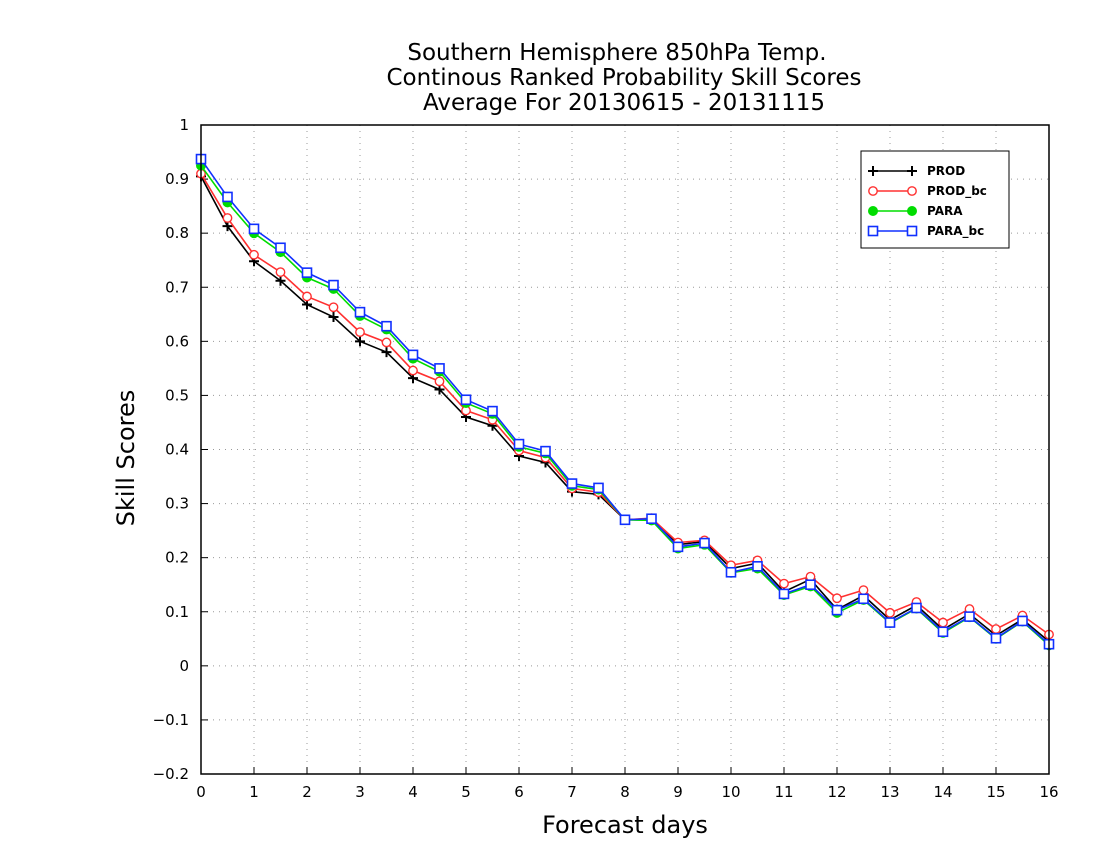 The image size is (1100, 850). What do you see at coordinates (616, 53) in the screenshot?
I see `chart-title-line-1: Southern Hemisphere 850hPa Temp.` at bounding box center [616, 53].